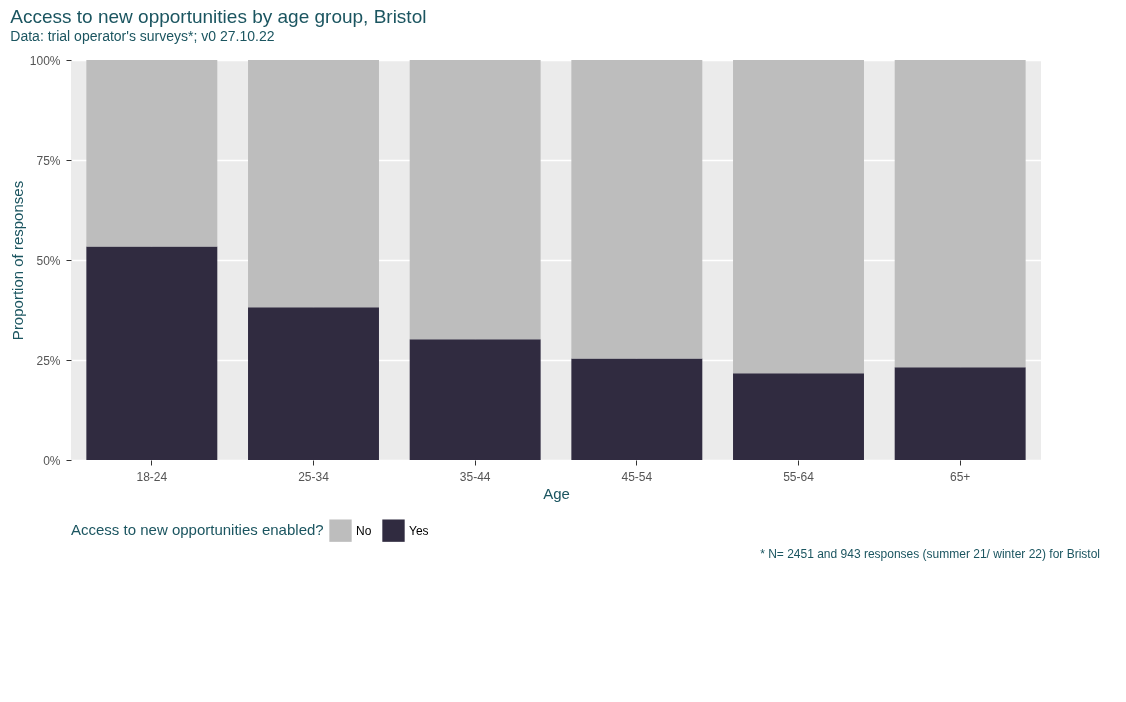 The image size is (1126, 702). Describe the element at coordinates (929, 554) in the screenshot. I see `text: * N= 2451 and 943 responses (summer 21/ winter 22) for Bristol` at that location.